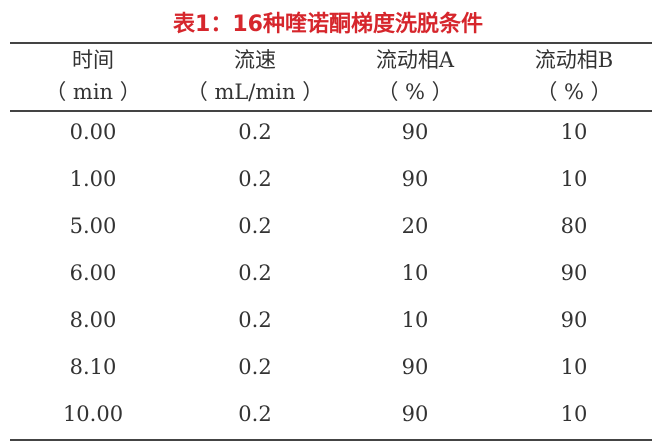 Image resolution: width=656 pixels, height=448 pixels. Describe the element at coordinates (331, 440) in the screenshot. I see `bottom-rule` at that location.